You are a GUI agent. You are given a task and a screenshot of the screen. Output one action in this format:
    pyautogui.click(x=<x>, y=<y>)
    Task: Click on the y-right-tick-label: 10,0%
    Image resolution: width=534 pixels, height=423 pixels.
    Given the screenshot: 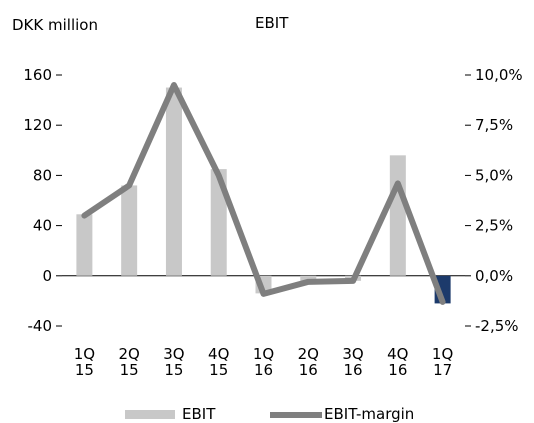 What is the action you would take?
    pyautogui.click(x=499, y=75)
    